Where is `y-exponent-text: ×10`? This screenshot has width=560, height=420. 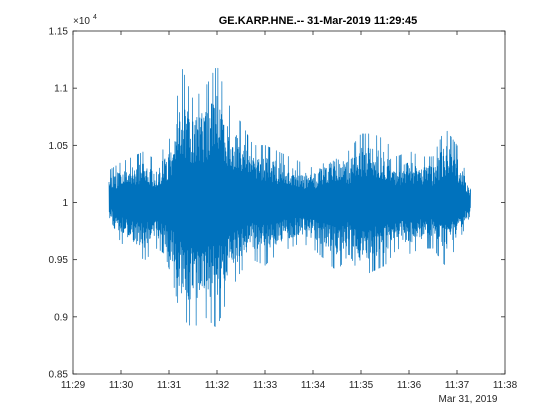
y-exponent-text: ×10 is located at coordinates (81, 21).